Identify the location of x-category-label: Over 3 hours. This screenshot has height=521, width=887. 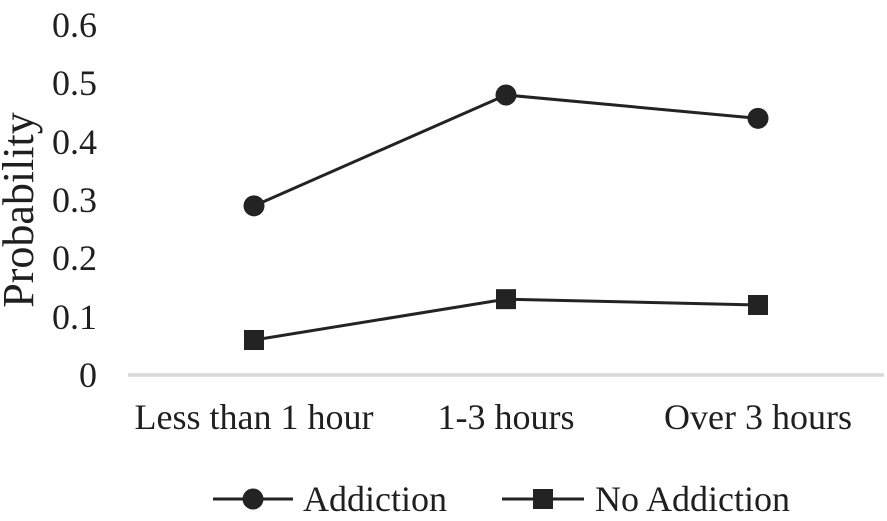
(758, 417).